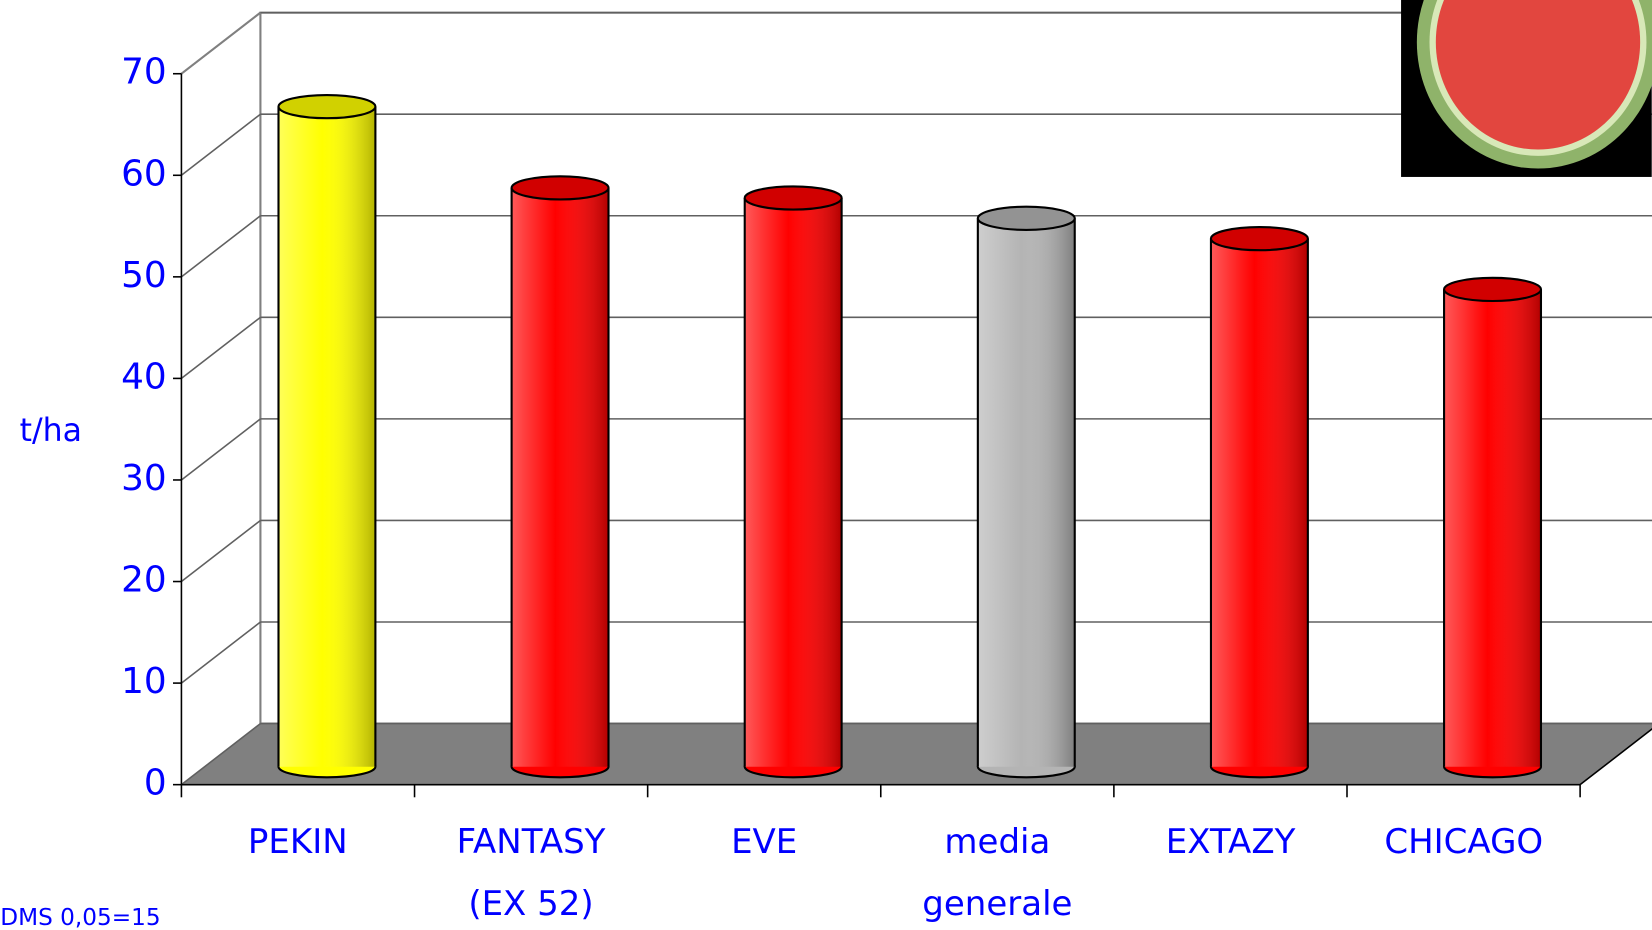 Image resolution: width=1652 pixels, height=930 pixels. Describe the element at coordinates (1464, 841) in the screenshot. I see `x-tick-label: CHICAGO` at that location.